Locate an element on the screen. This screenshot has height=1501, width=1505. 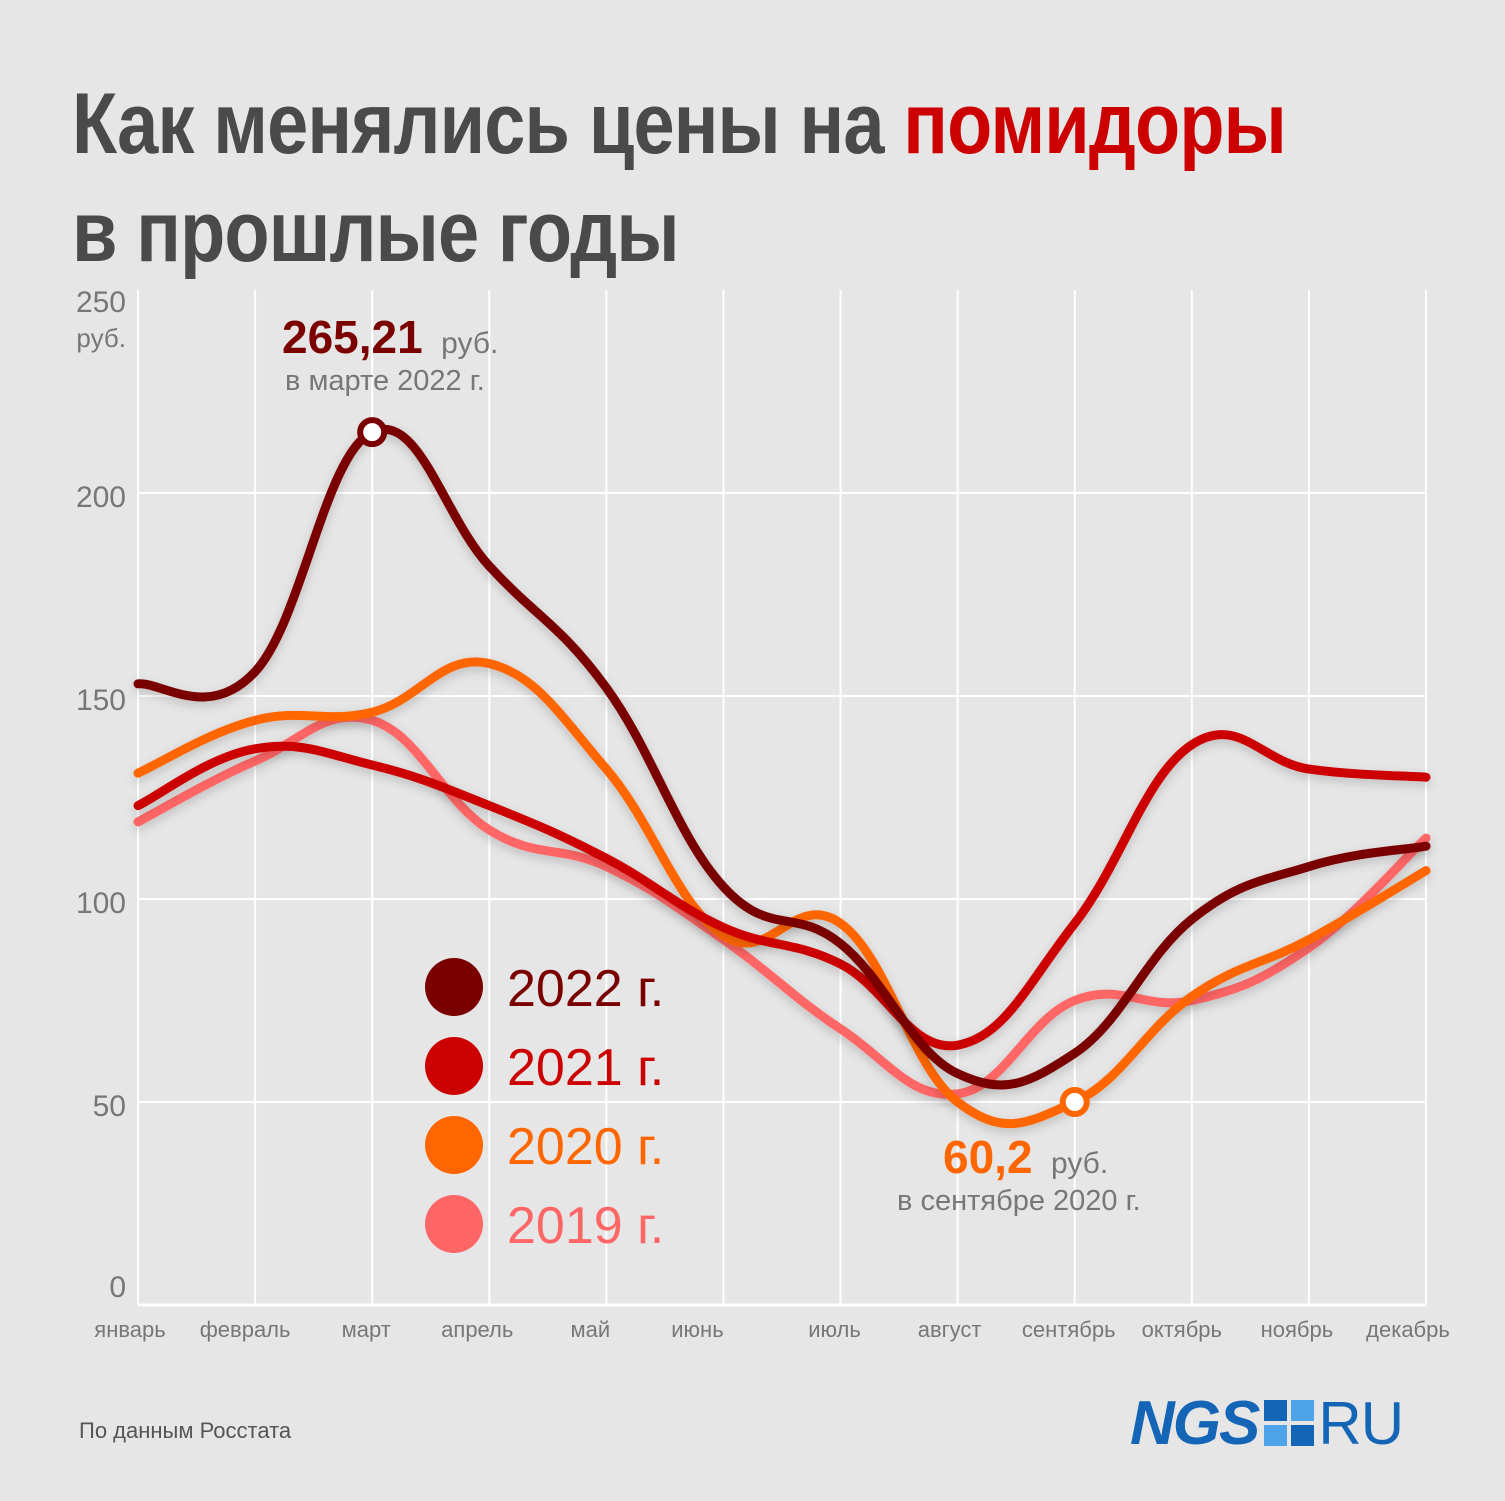
y-tick-label: 50 is located at coordinates (109, 1106).